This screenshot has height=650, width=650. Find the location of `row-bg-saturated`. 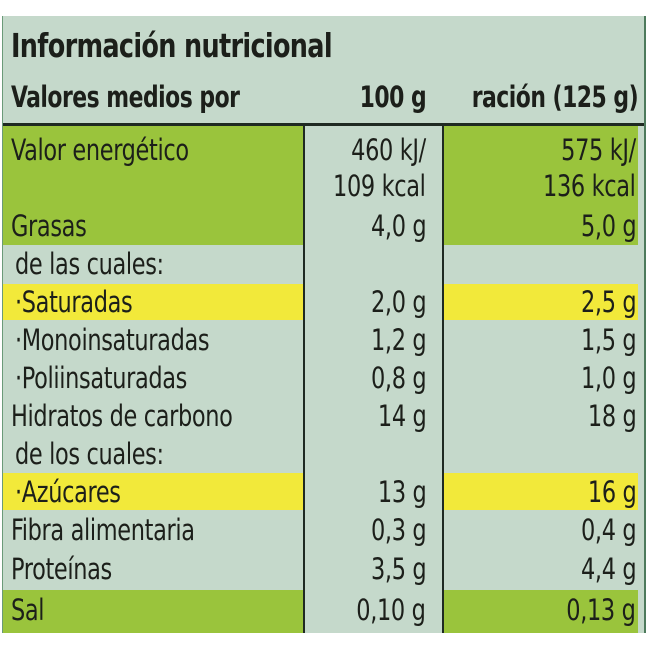

row-bg-saturated is located at coordinates (323, 302).